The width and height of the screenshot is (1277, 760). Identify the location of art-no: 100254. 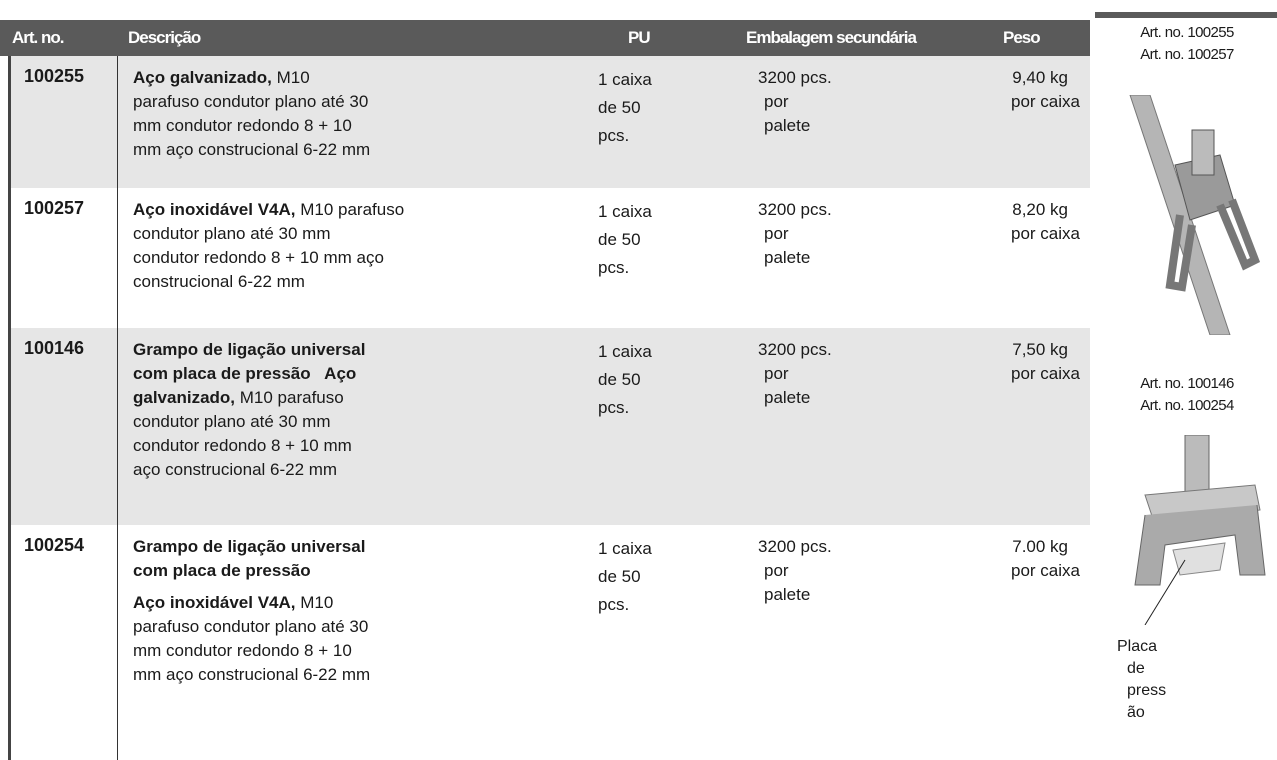
(54, 545).